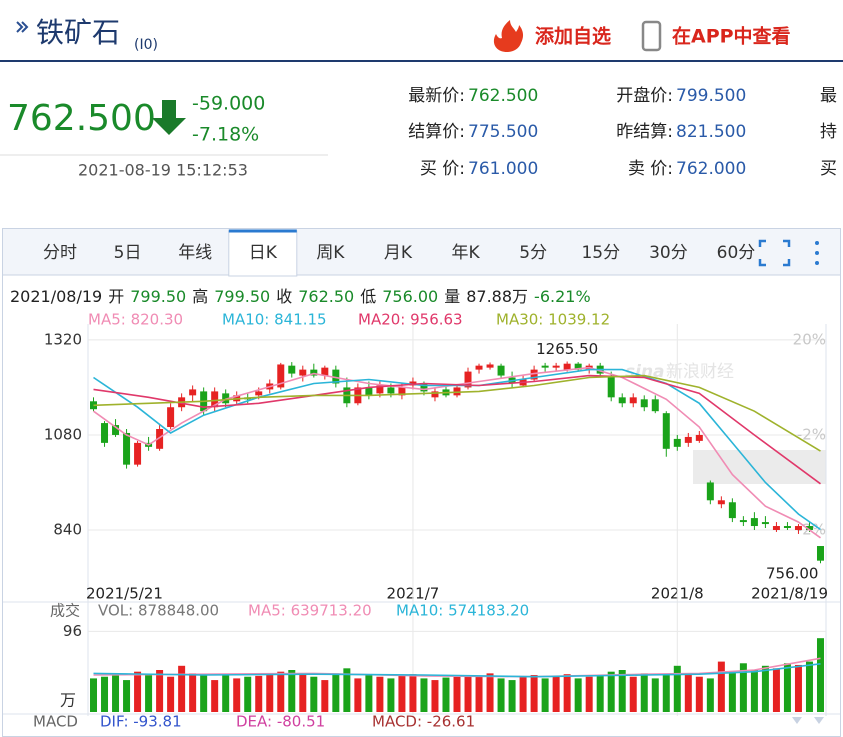  I want to click on info-item: 762.50, so click(326, 296).